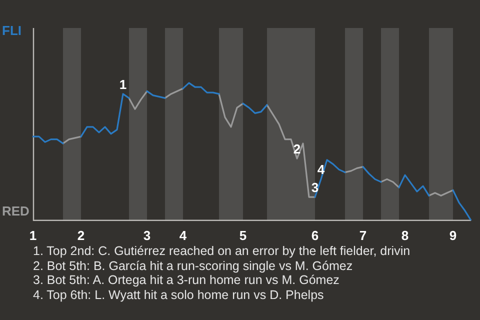 The image size is (480, 320). Describe the element at coordinates (81, 235) in the screenshot. I see `x-tick-label: 2` at that location.